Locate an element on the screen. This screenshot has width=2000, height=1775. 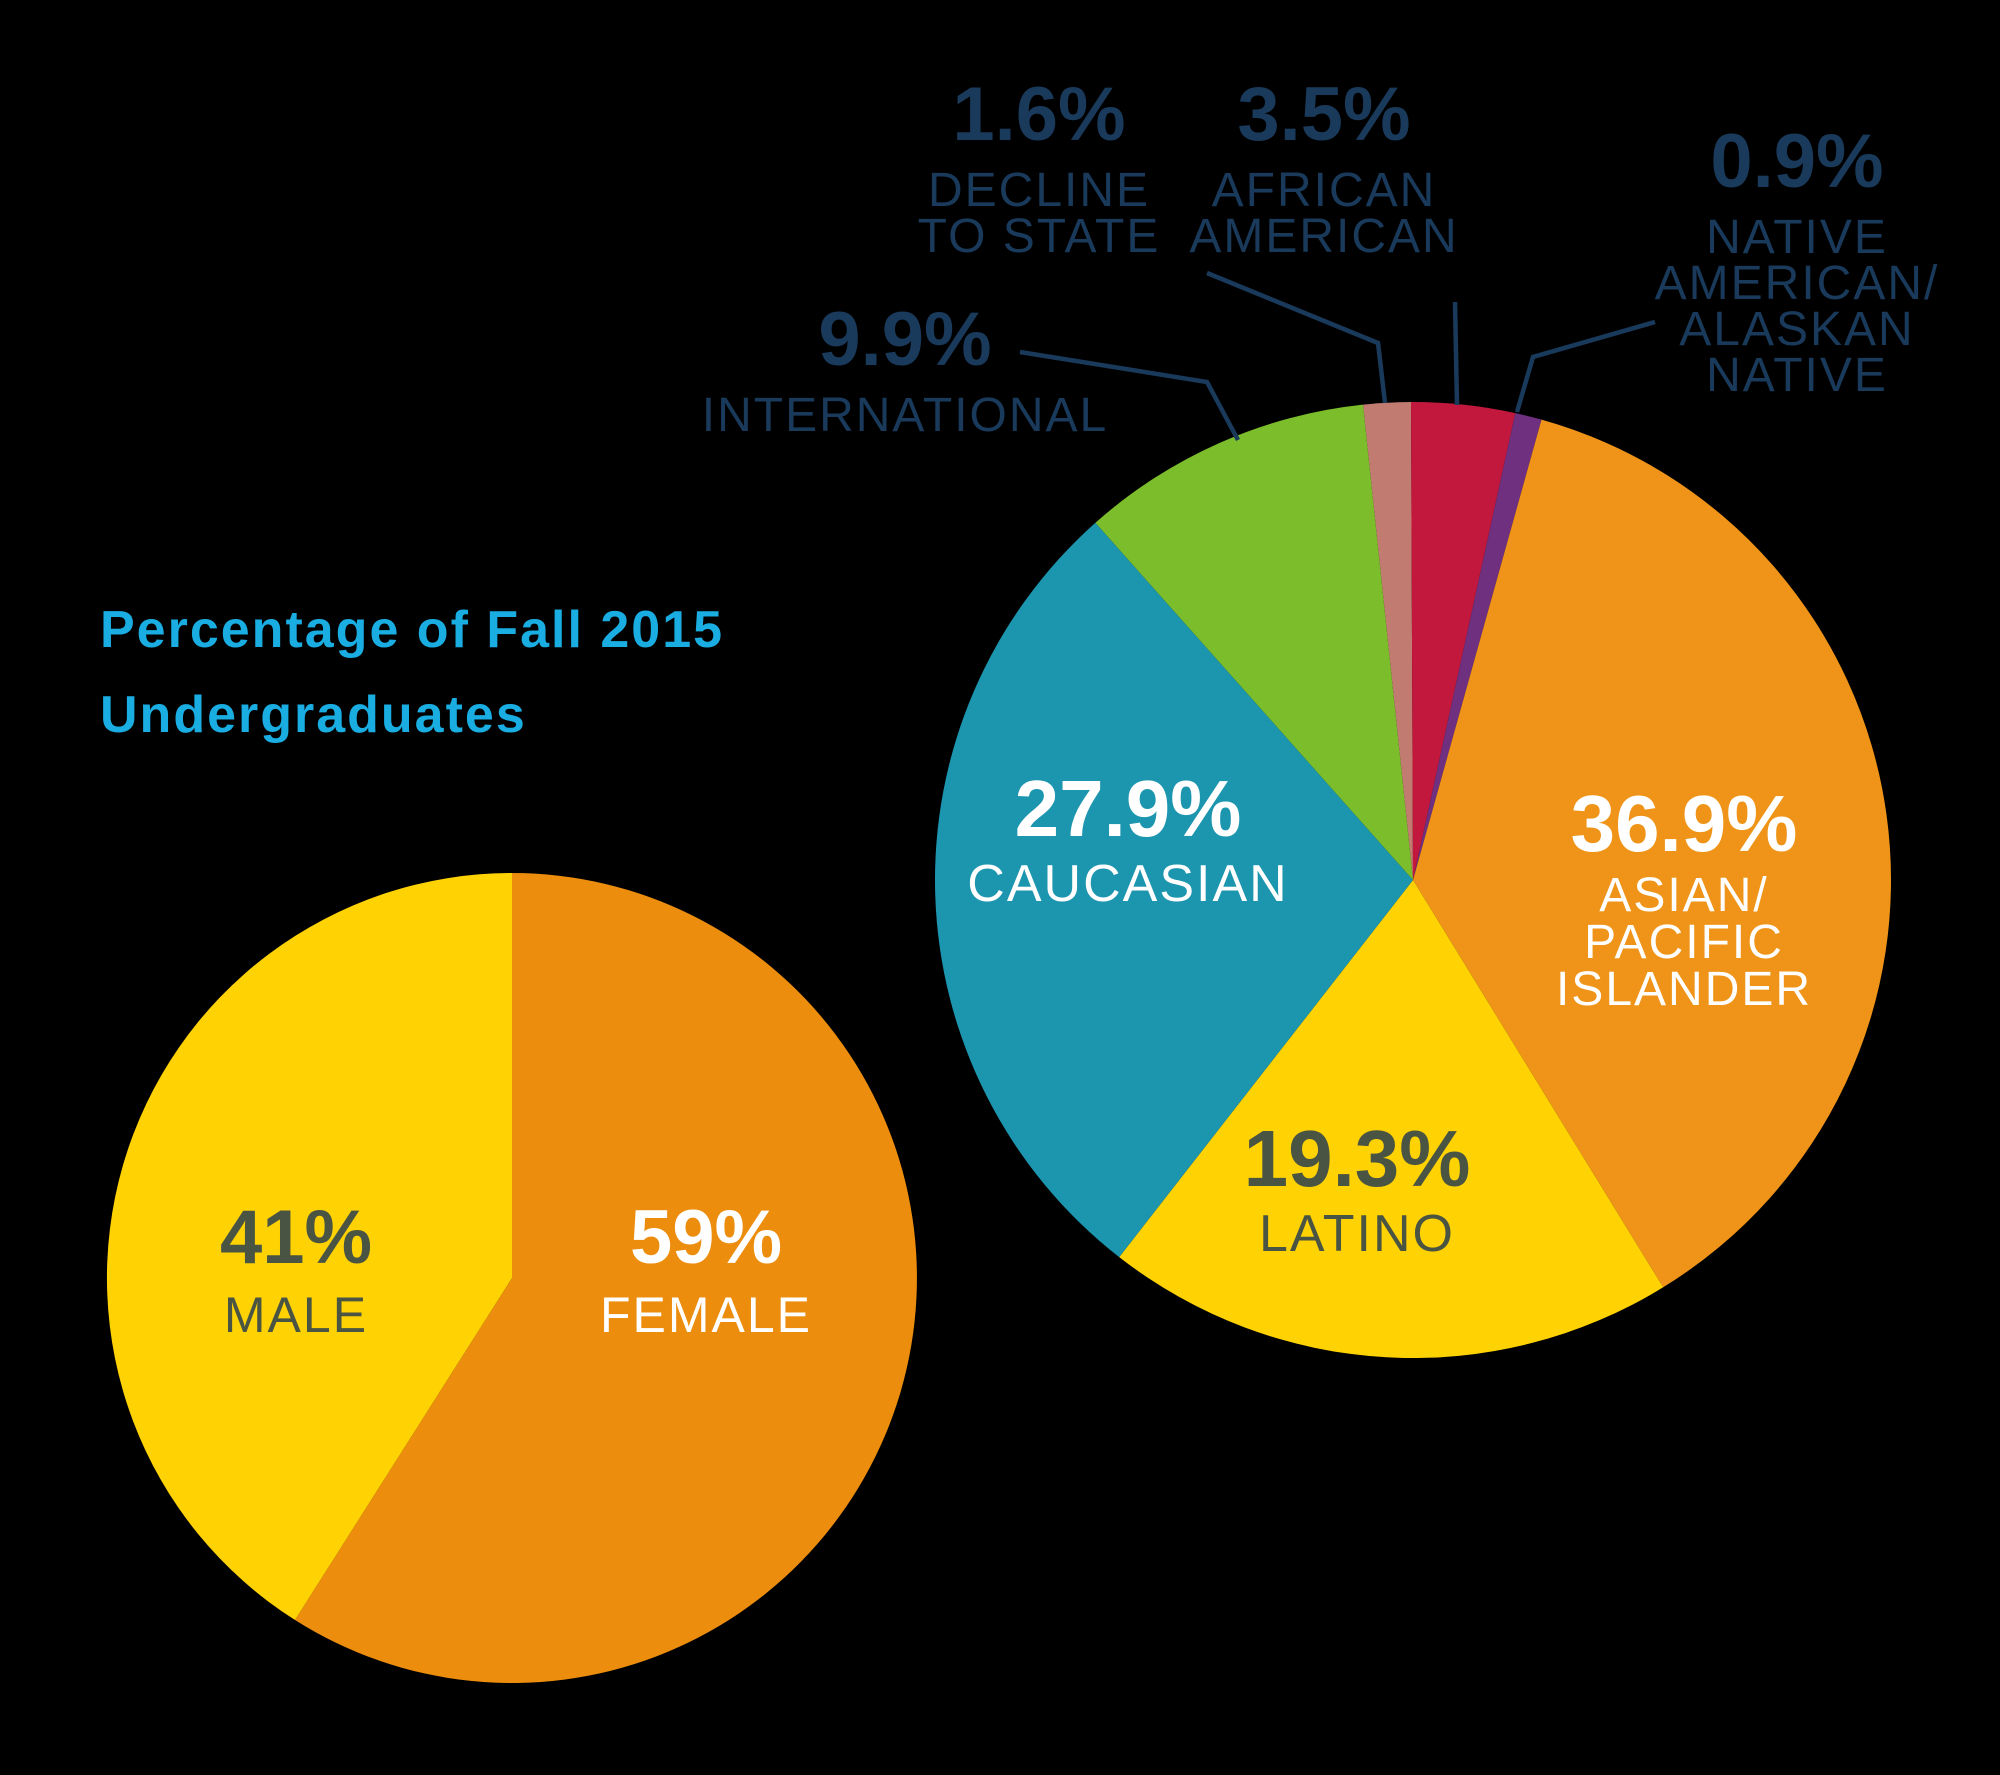
asian-pacific-islander-value: 36.9% is located at coordinates (1684, 823).